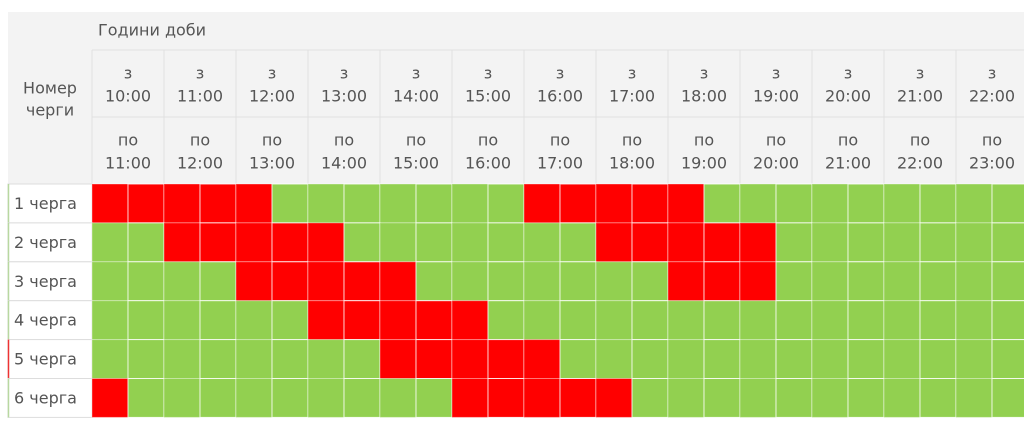 This screenshot has height=437, width=1024. What do you see at coordinates (416, 96) in the screenshot?
I see `from-time: 14:00` at bounding box center [416, 96].